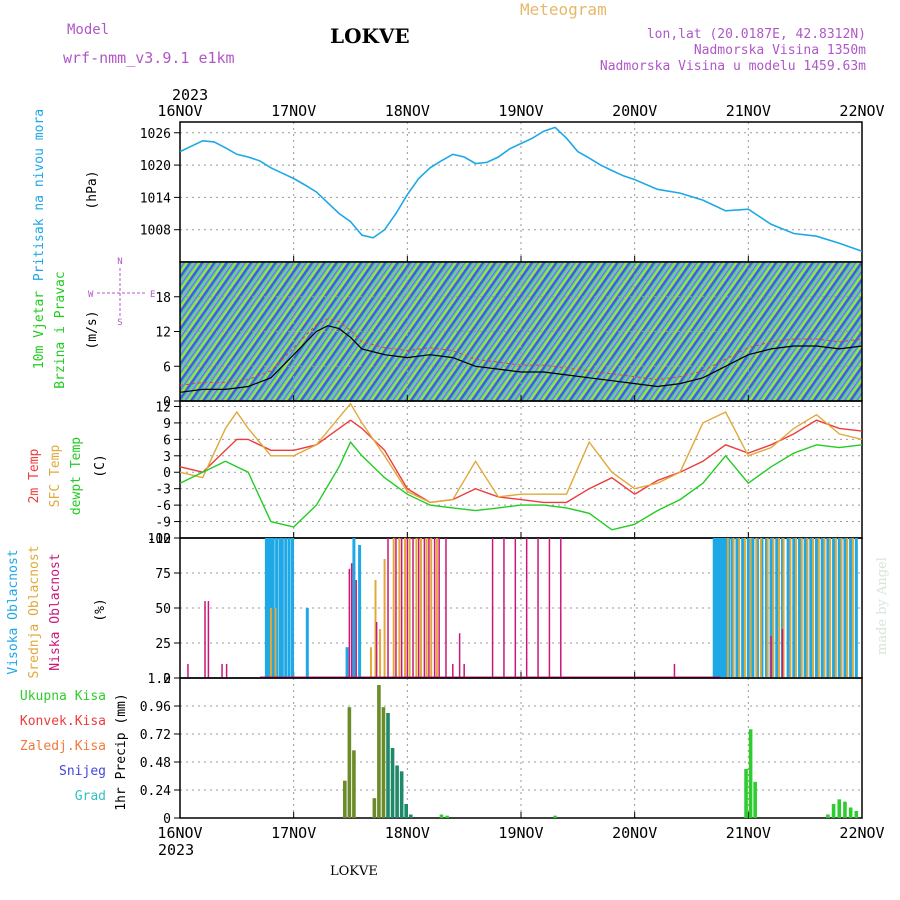  What do you see at coordinates (100, 609) in the screenshot?
I see `cloud-unit: (%)` at bounding box center [100, 609].